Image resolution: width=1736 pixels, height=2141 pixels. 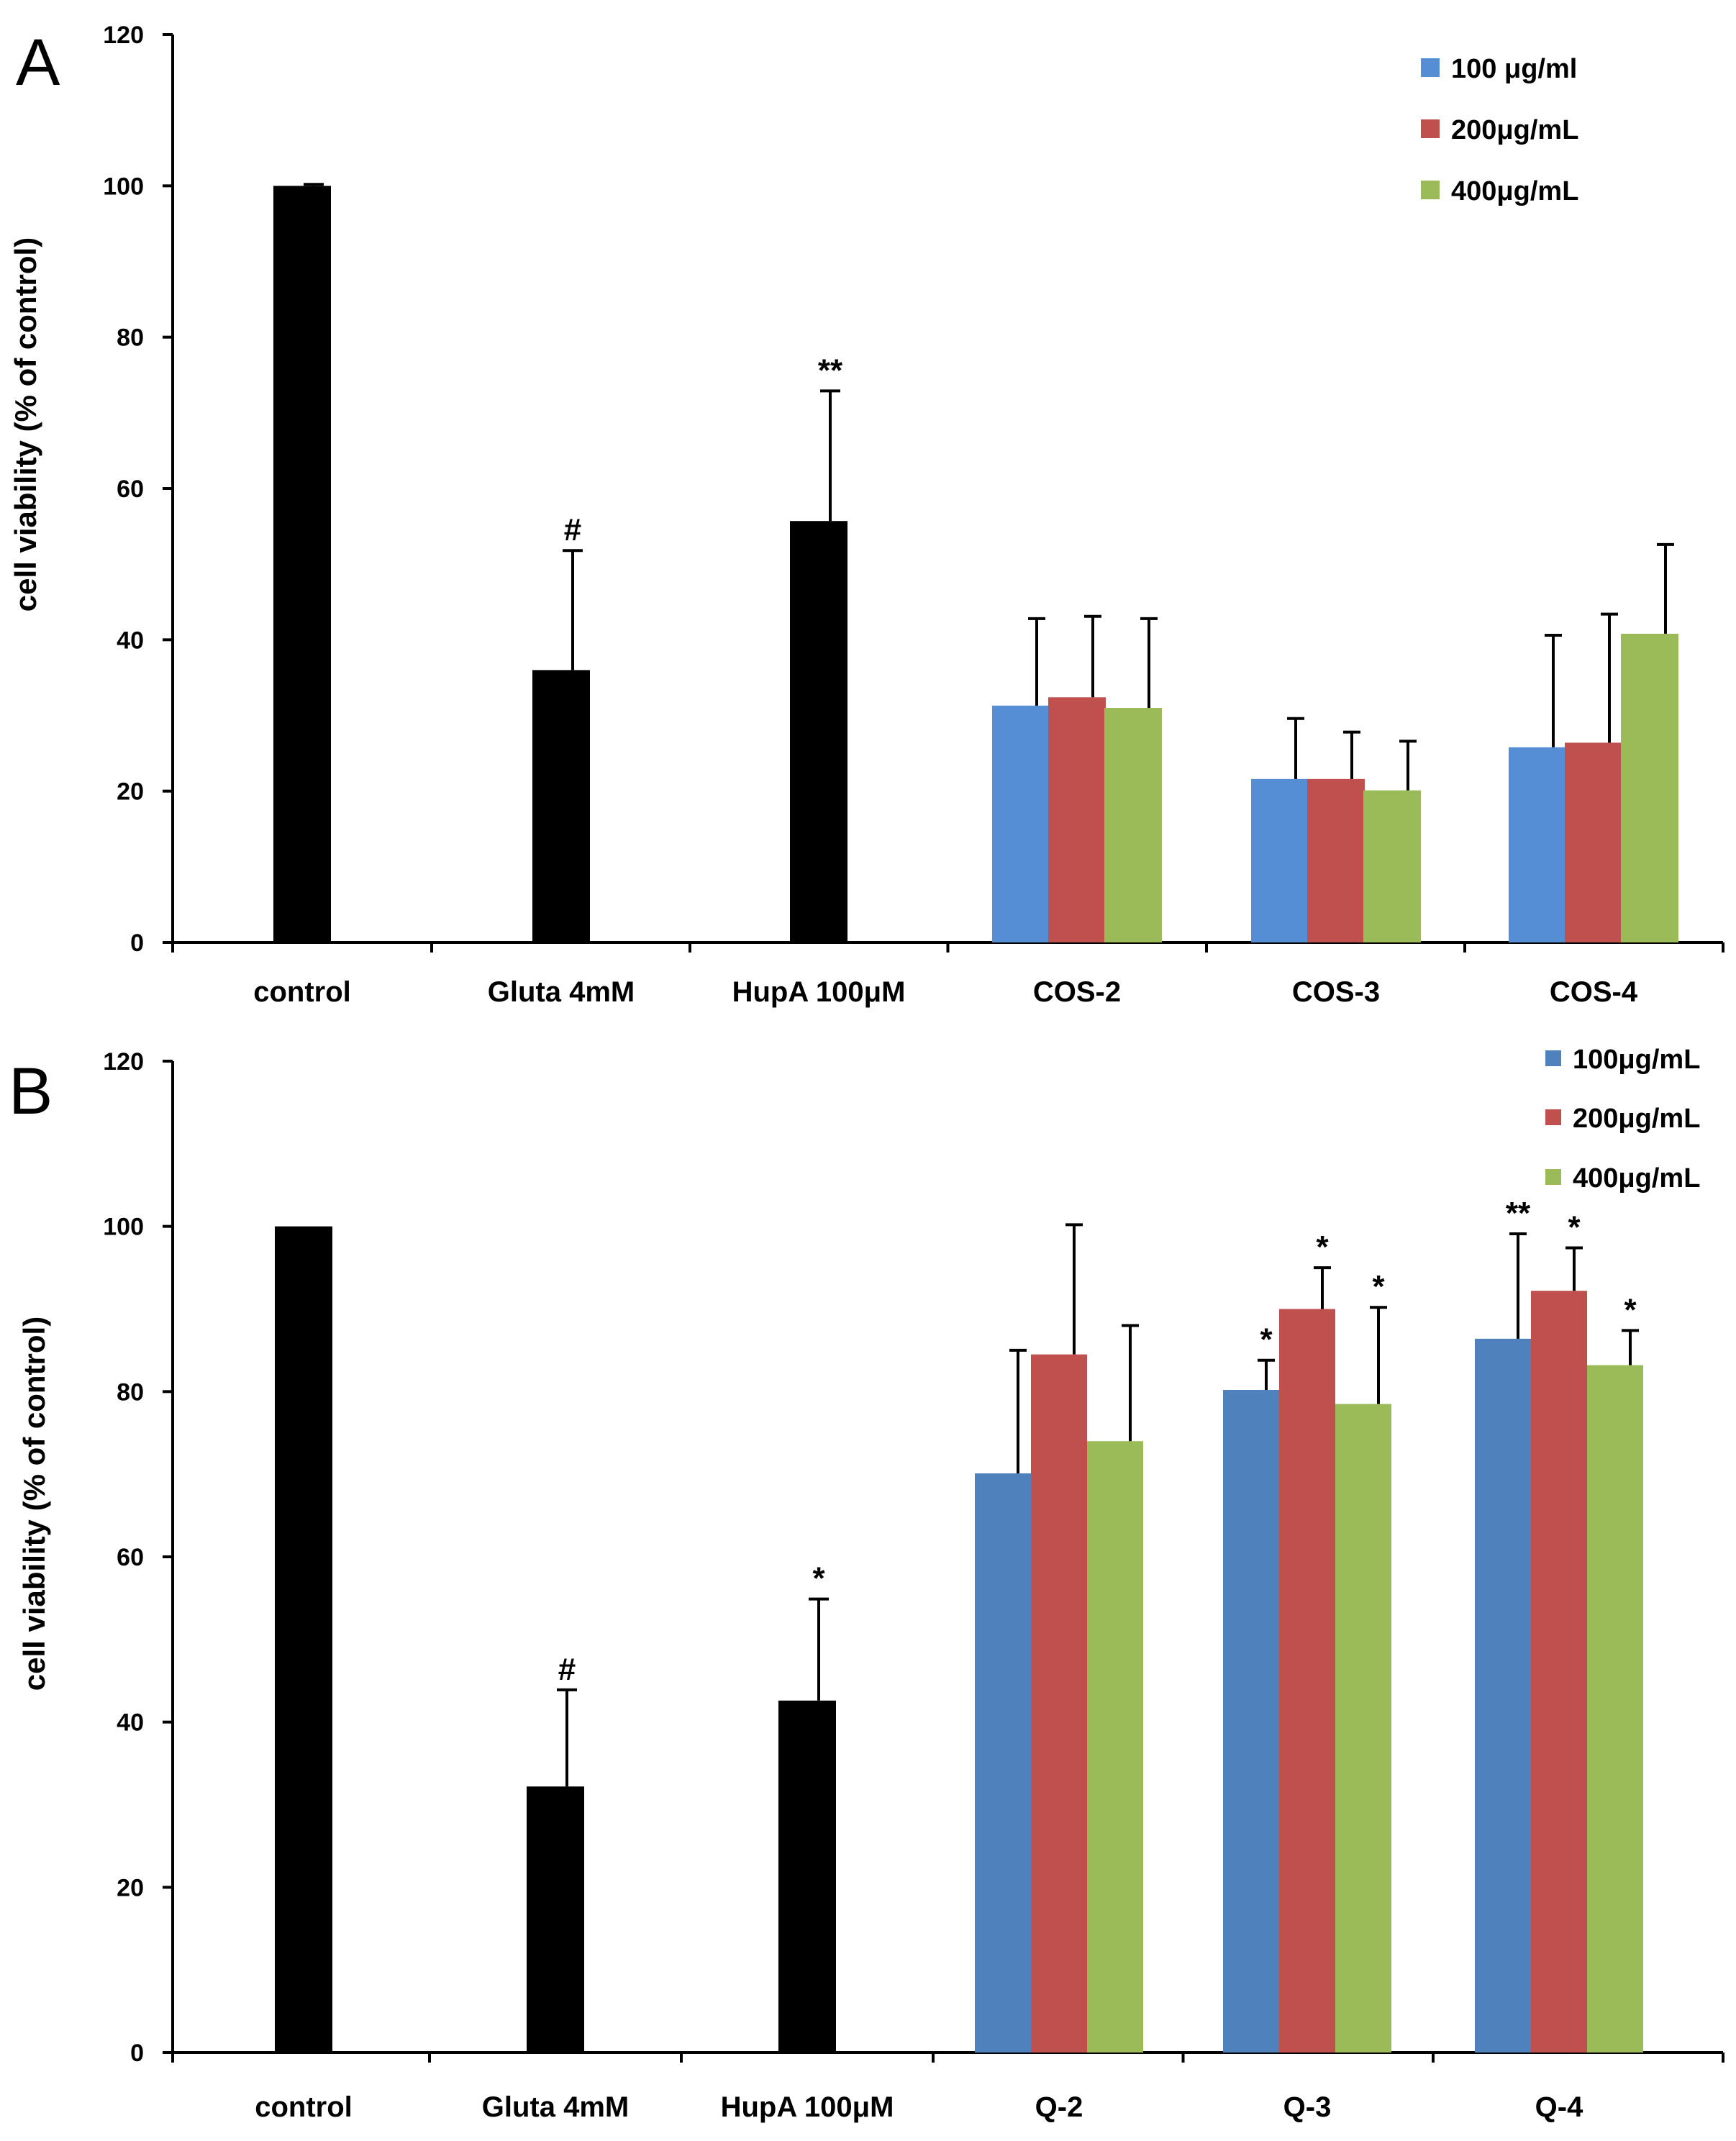 What do you see at coordinates (302, 992) in the screenshot?
I see `panel-a-category-label: control` at bounding box center [302, 992].